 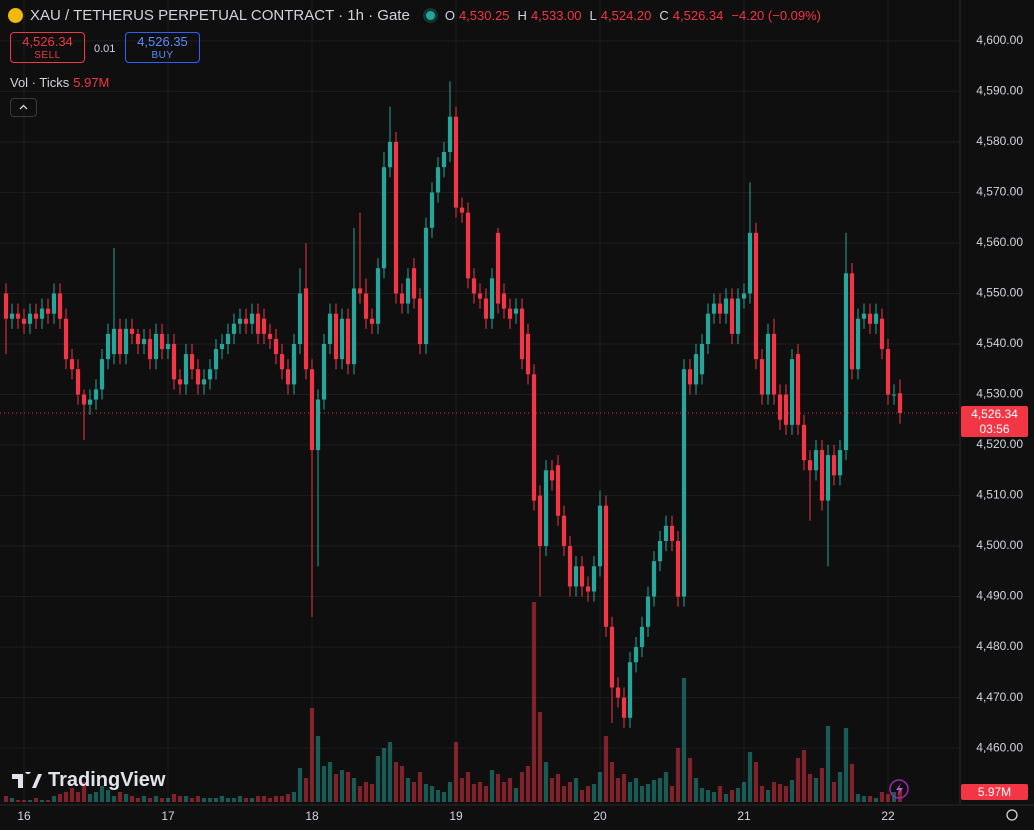 I want to click on chevron, so click(x=23, y=107).